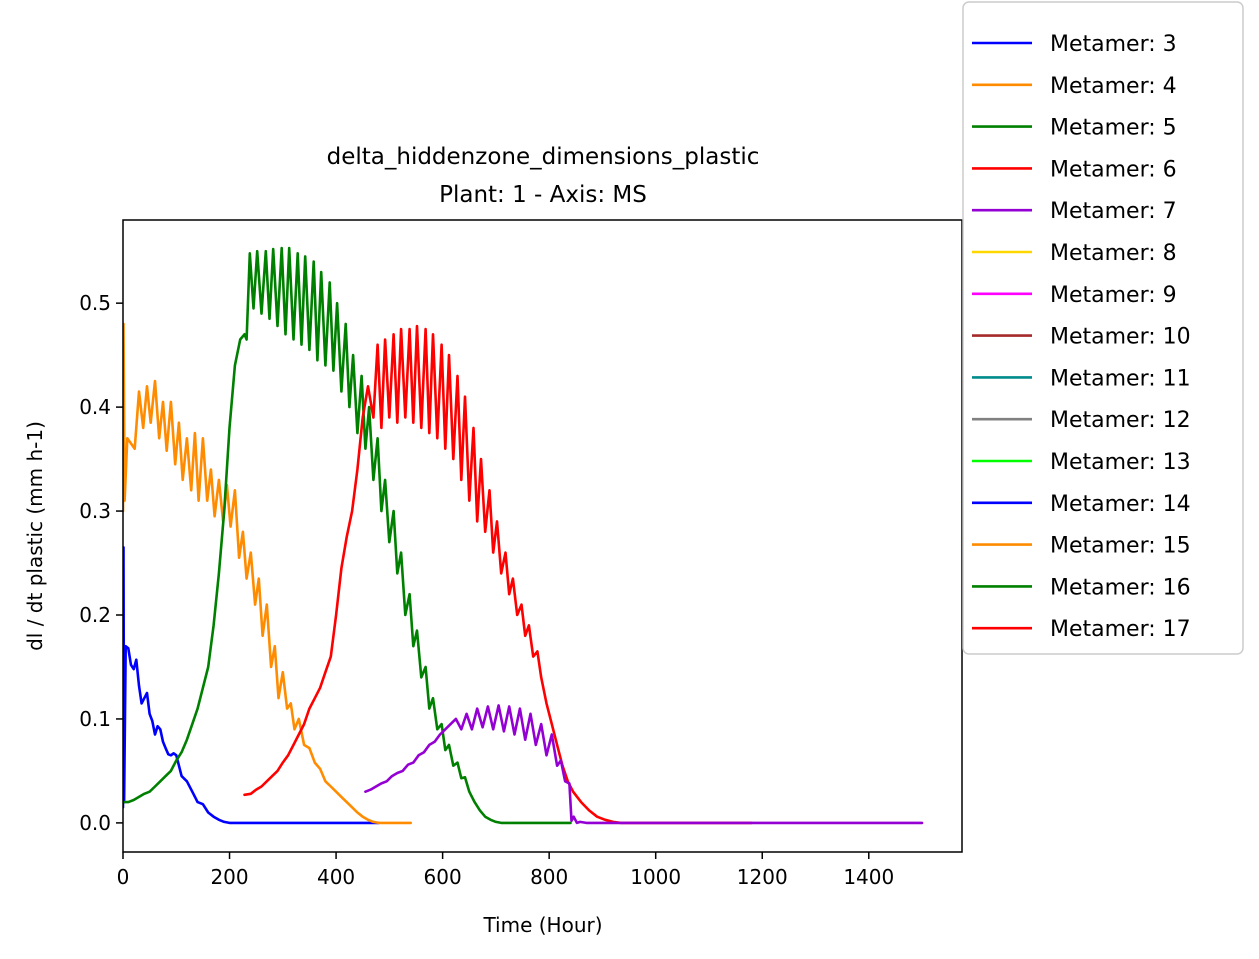  What do you see at coordinates (1120, 546) in the screenshot?
I see `legend-label: Metamer: 15` at bounding box center [1120, 546].